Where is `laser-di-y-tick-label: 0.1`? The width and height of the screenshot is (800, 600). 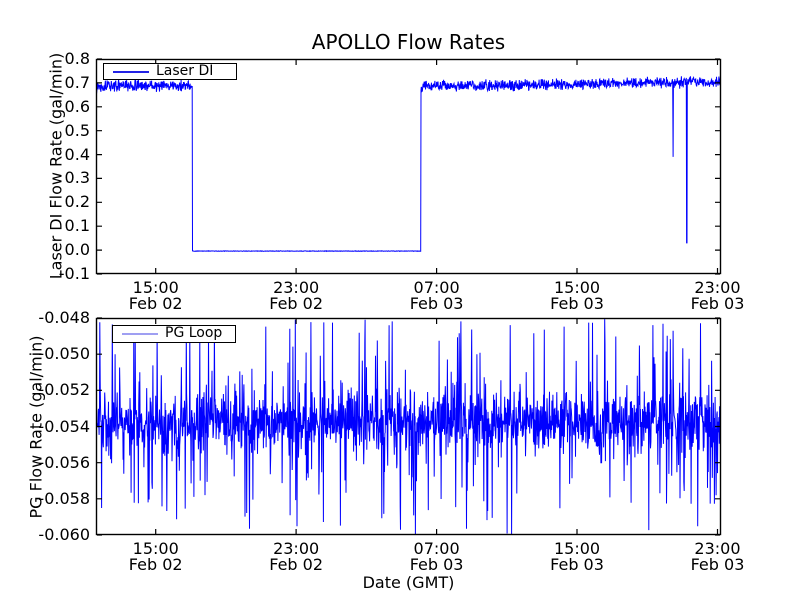
laser-di-y-tick-label: 0.1 is located at coordinates (77, 226).